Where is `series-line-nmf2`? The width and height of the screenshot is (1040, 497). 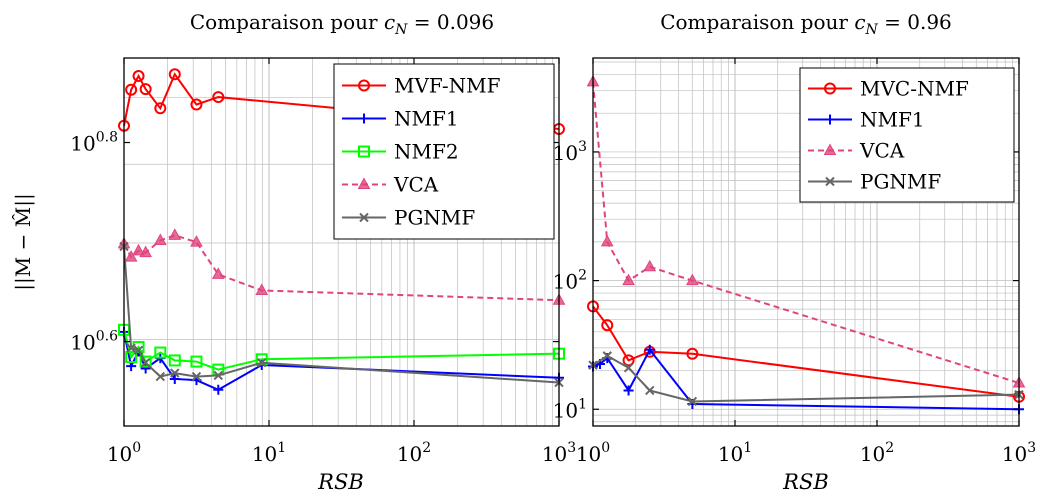 series-line-nmf2 is located at coordinates (341, 350).